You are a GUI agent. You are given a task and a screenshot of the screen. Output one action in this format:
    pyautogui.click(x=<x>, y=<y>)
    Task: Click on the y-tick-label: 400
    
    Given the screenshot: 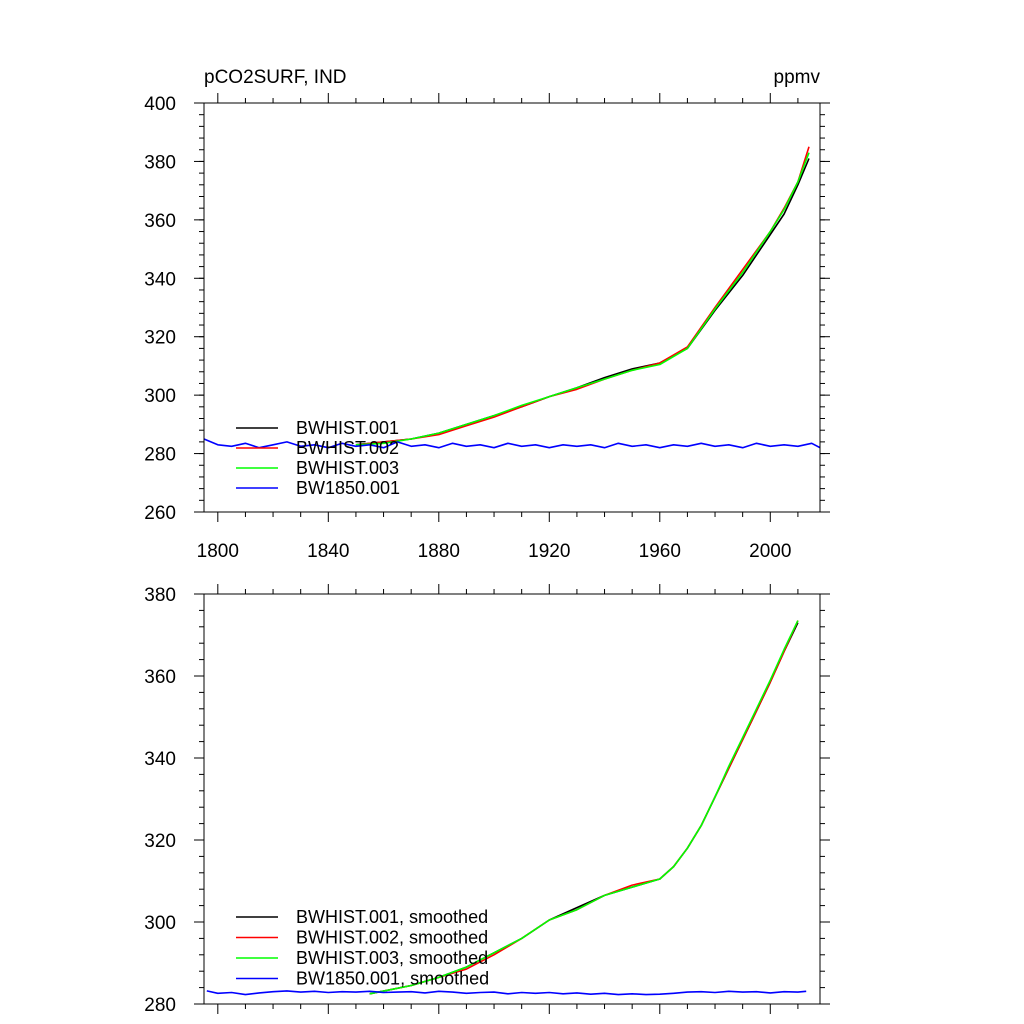 What is the action you would take?
    pyautogui.click(x=160, y=104)
    